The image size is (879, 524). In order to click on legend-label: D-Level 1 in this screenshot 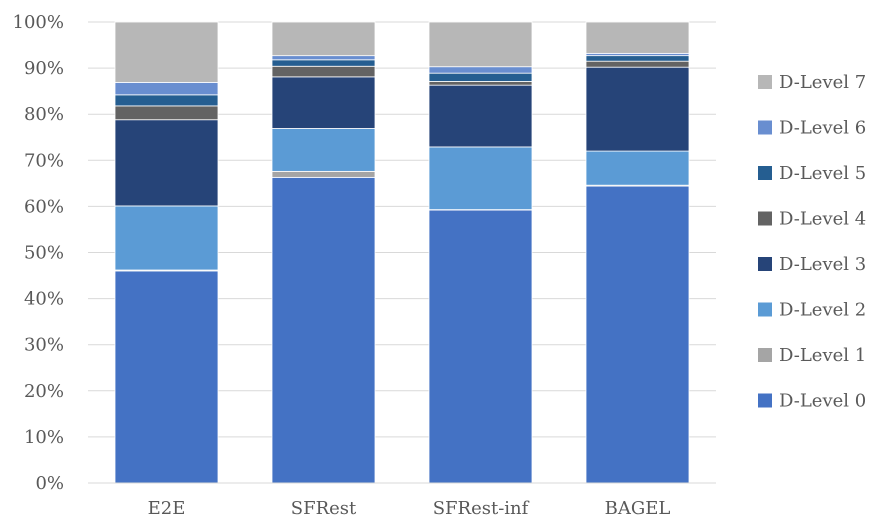, I will do `click(822, 355)`.